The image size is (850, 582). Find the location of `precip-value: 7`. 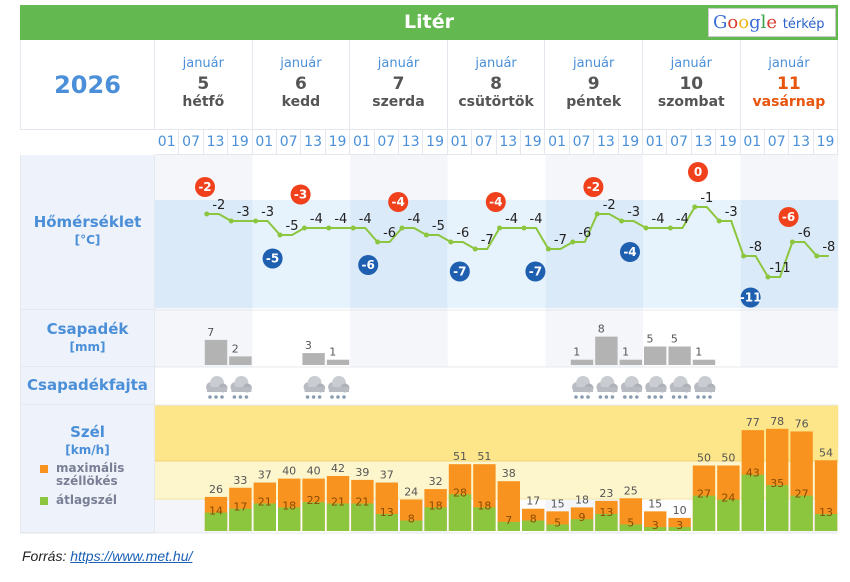

precip-value: 7 is located at coordinates (210, 332).